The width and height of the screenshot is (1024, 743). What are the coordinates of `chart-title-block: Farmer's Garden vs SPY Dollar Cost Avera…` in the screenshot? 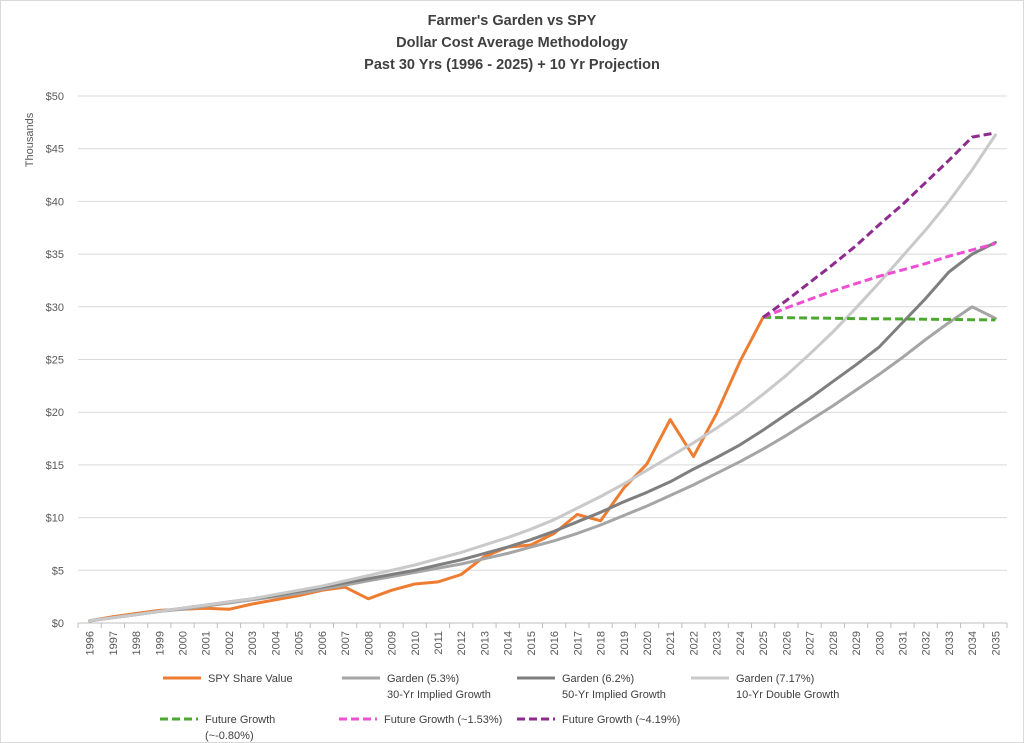 It's located at (512, 43).